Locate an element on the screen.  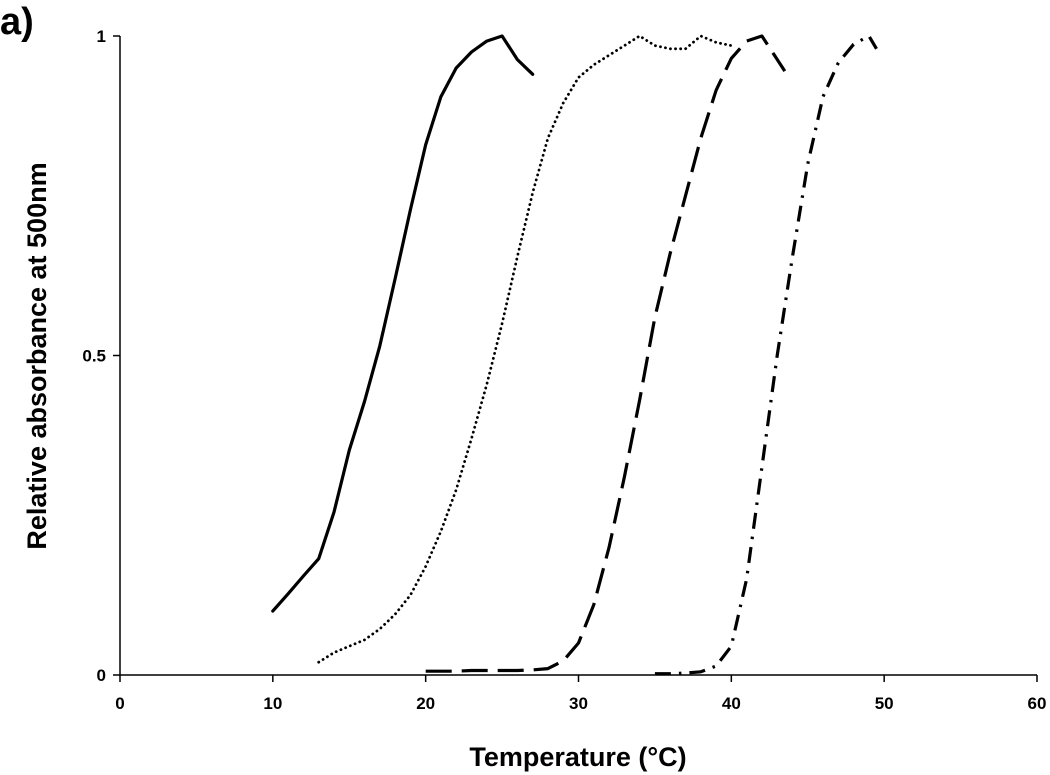
y-tick-label: 1 is located at coordinates (101, 36).